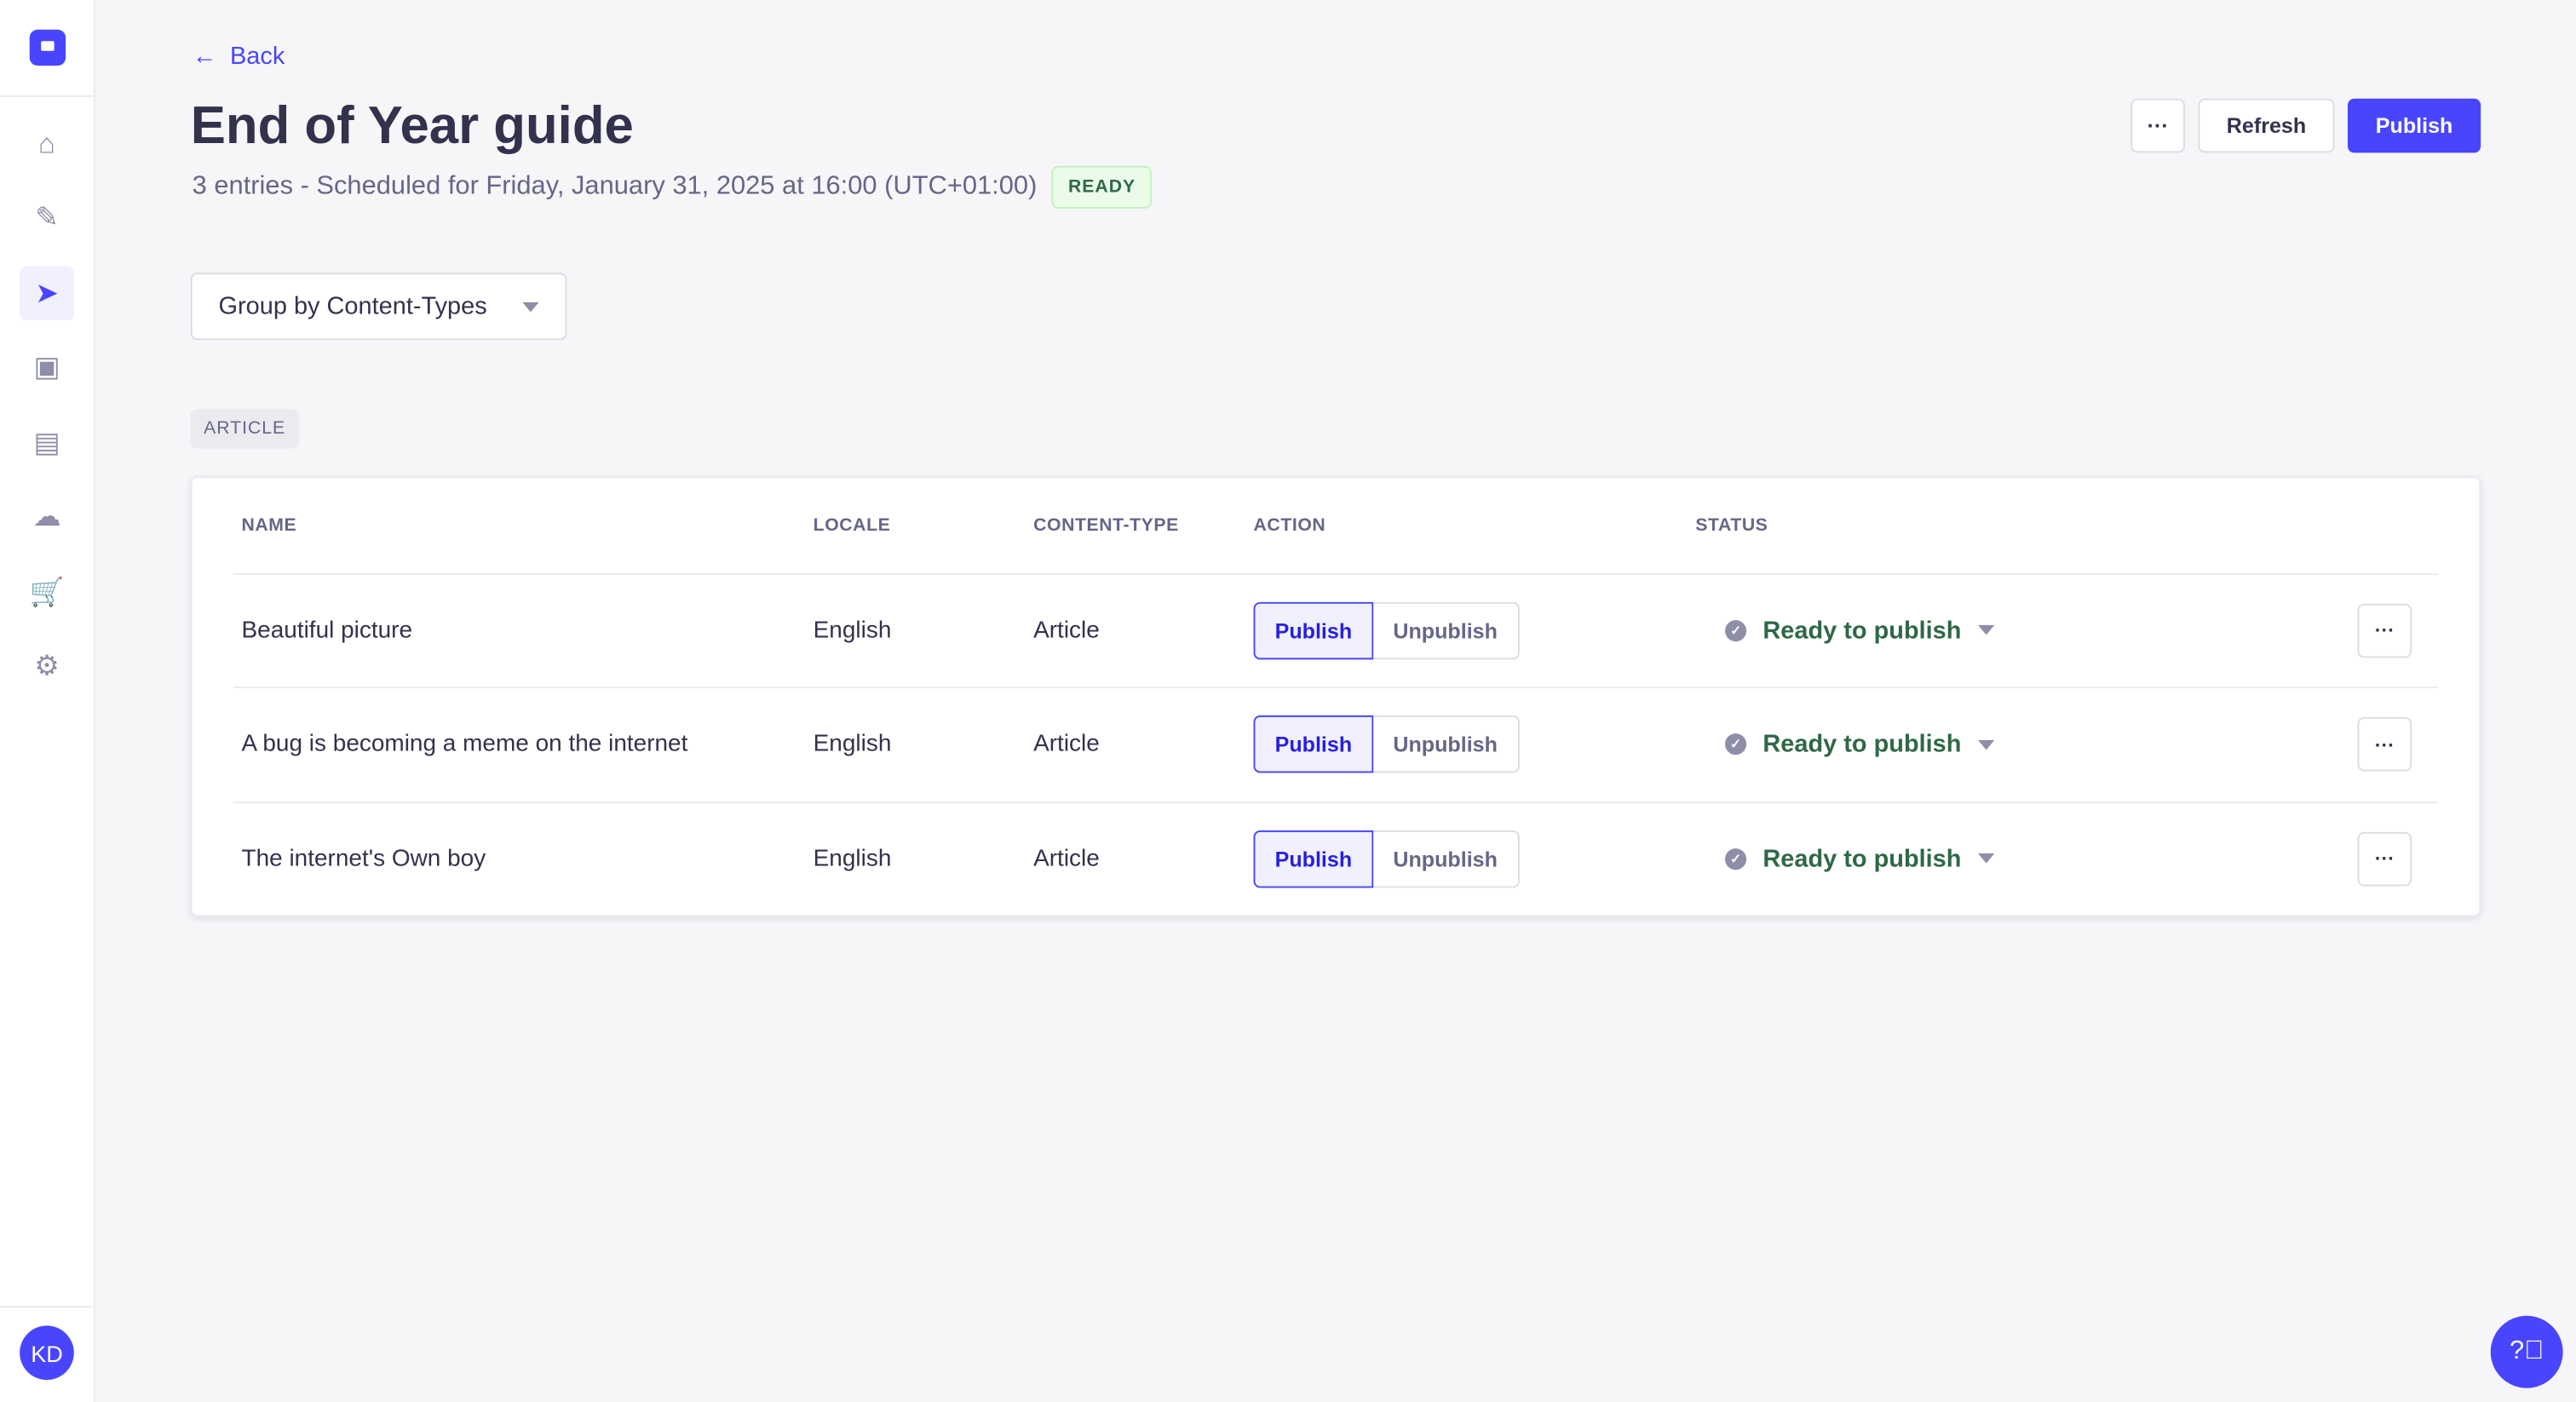 Image resolution: width=2576 pixels, height=1402 pixels. I want to click on sidebar-item-cloud: ☁, so click(47, 518).